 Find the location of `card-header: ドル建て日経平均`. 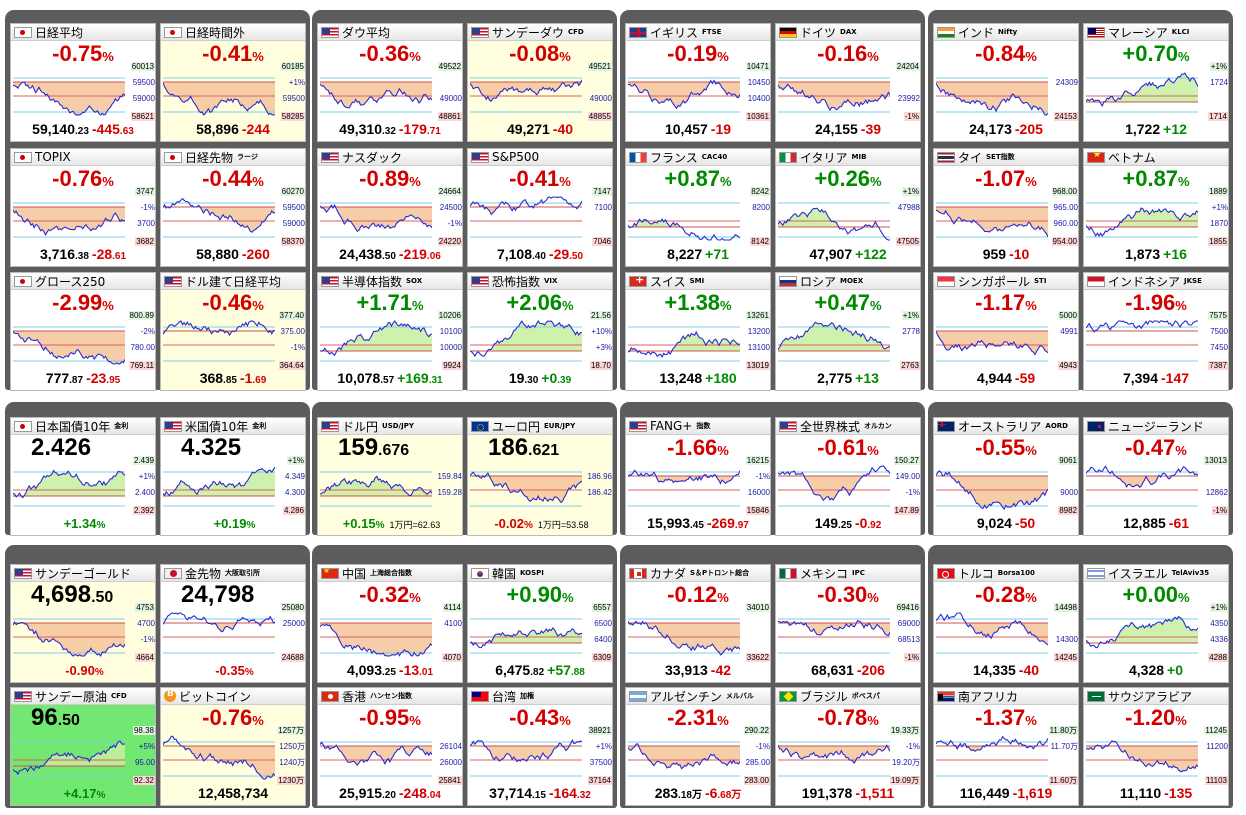

card-header: ドル建て日経平均 is located at coordinates (233, 281).